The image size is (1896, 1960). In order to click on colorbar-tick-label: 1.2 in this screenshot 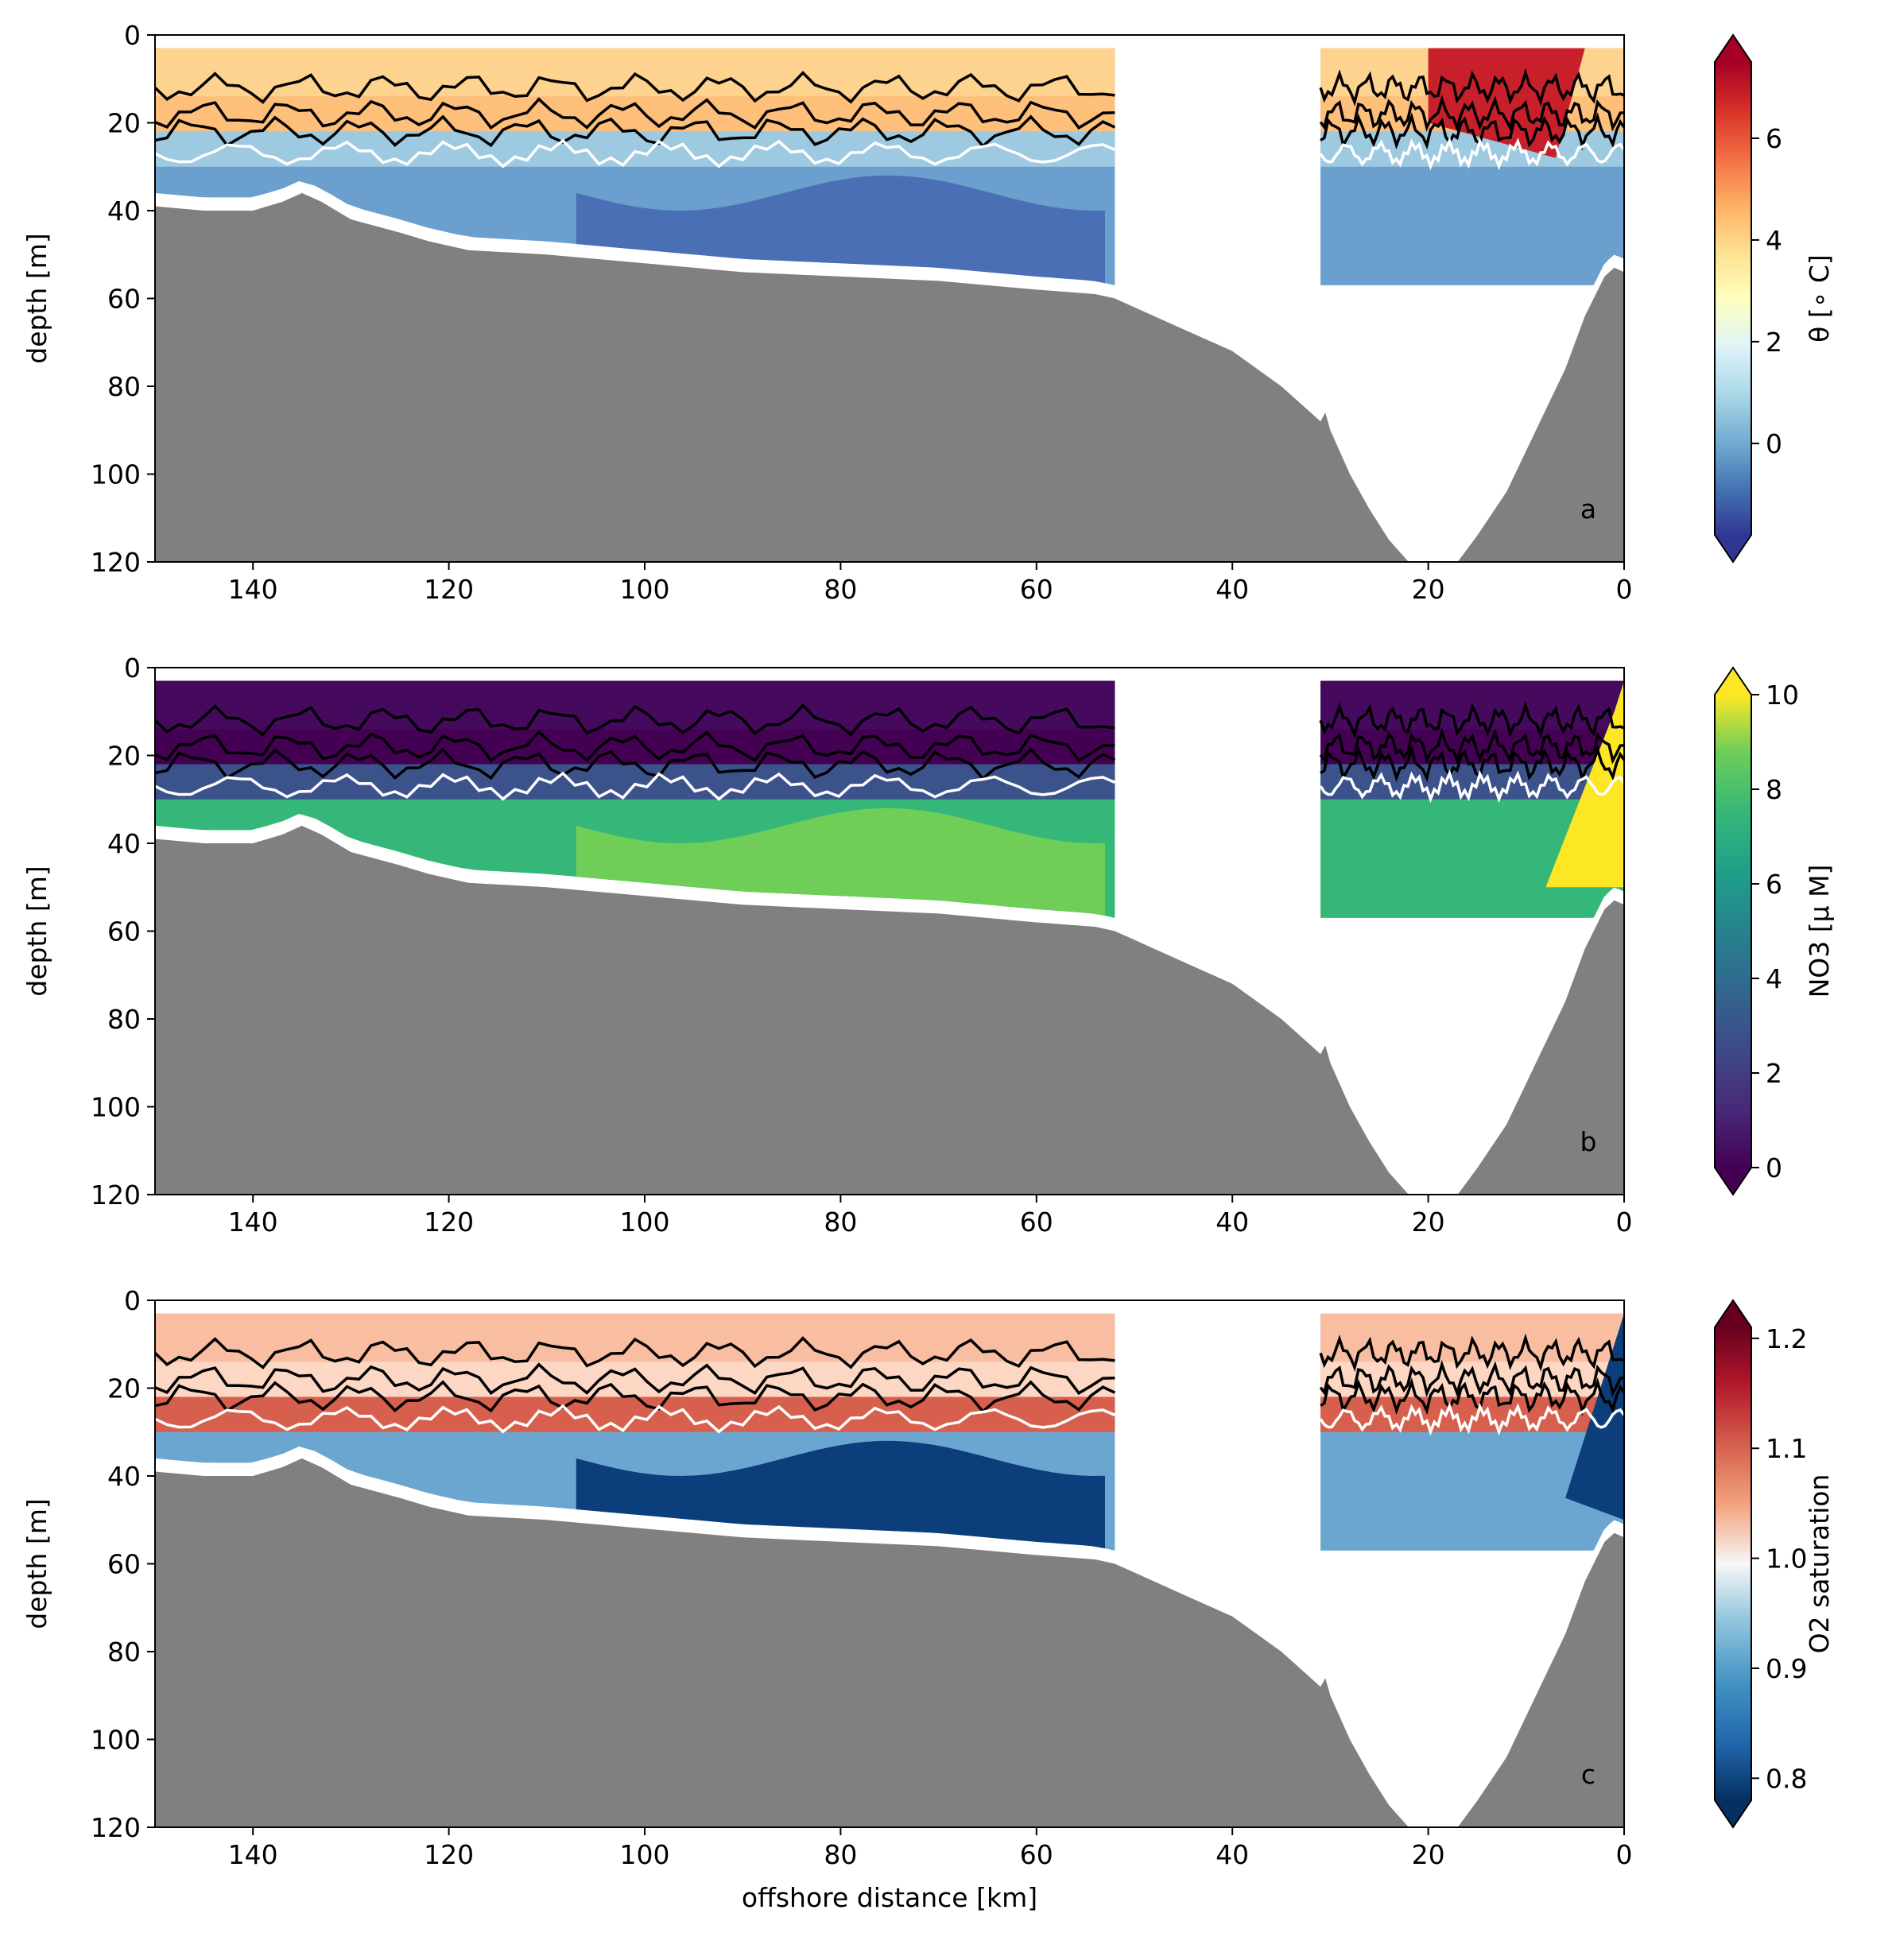, I will do `click(1787, 1338)`.